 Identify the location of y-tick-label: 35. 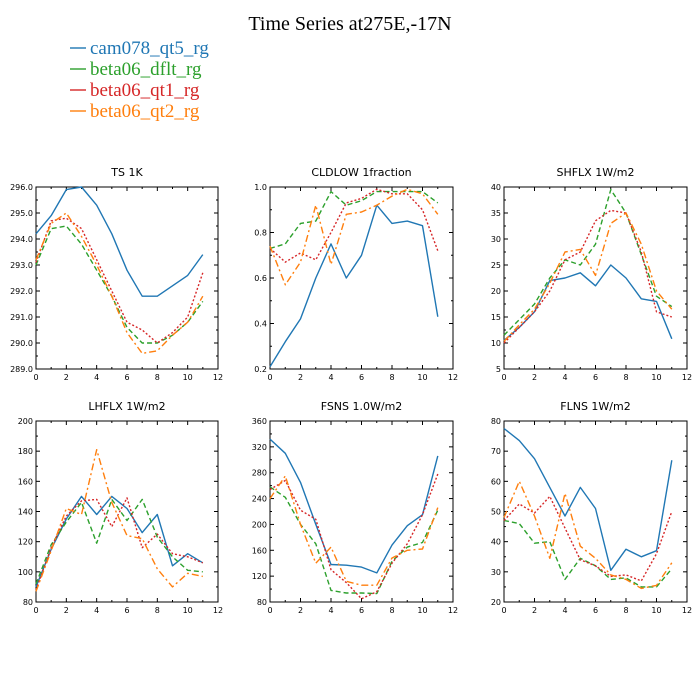
(496, 213).